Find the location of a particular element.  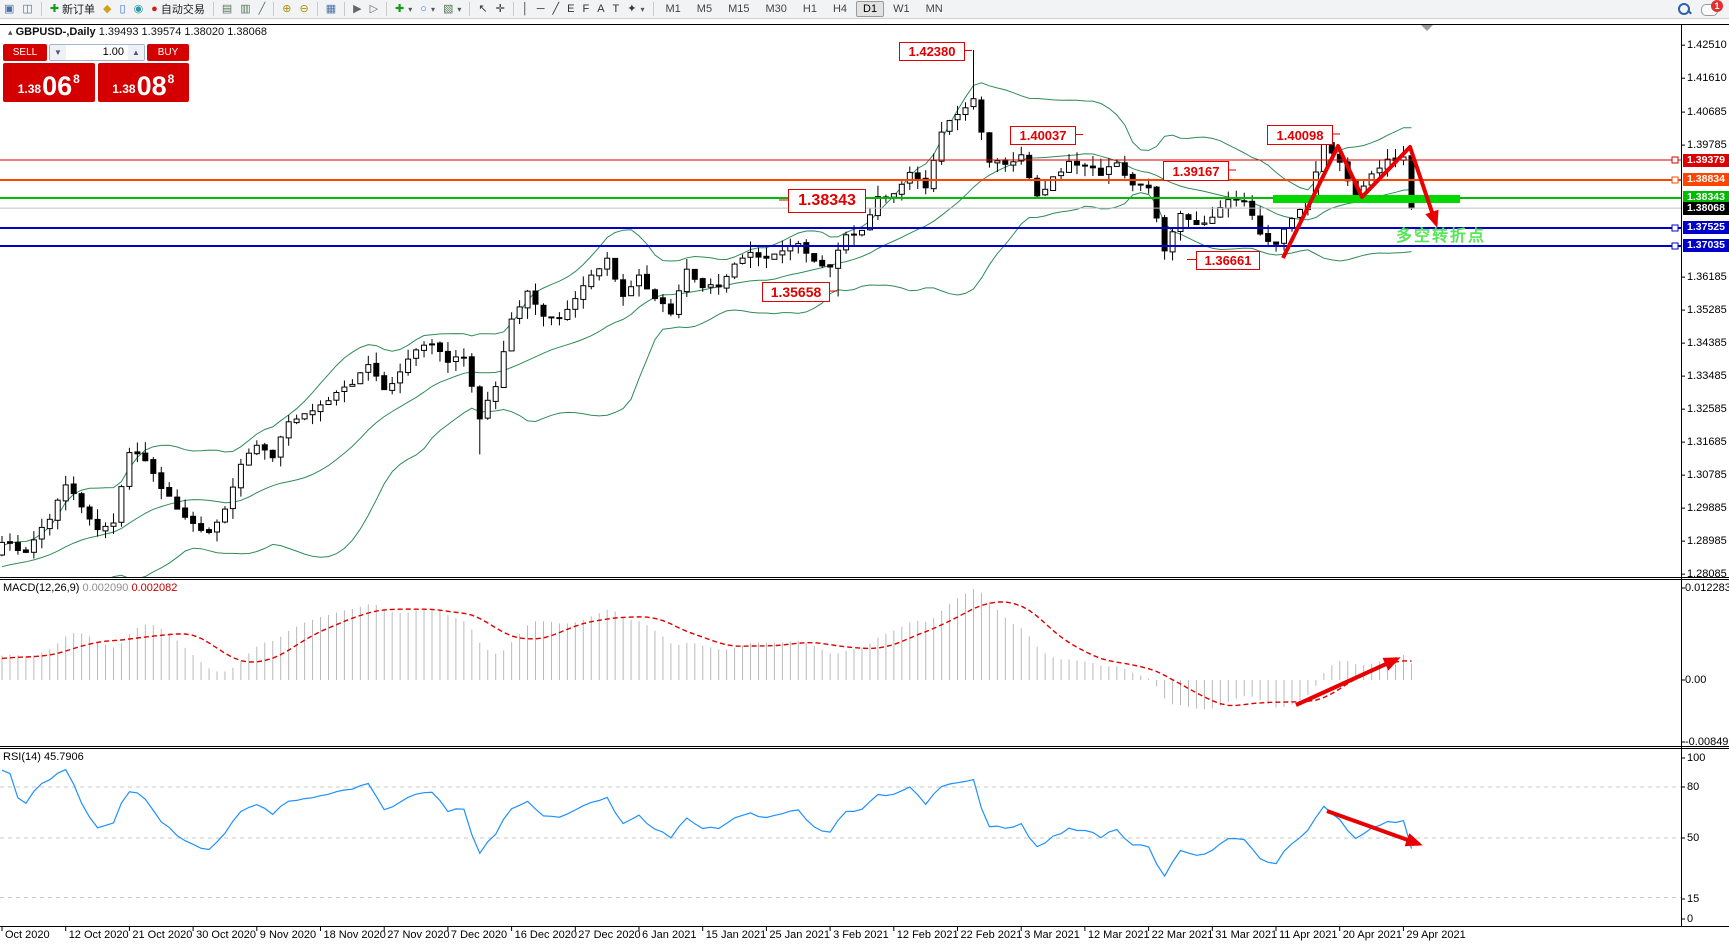

timeframe-m15: M15 is located at coordinates (739, 9).